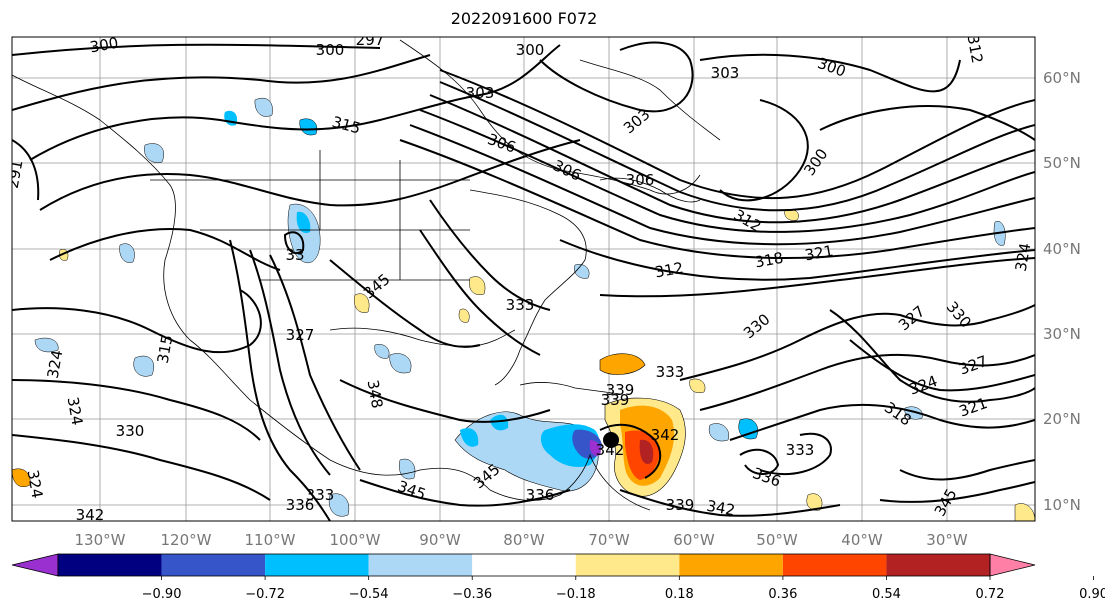  Describe the element at coordinates (782, 594) in the screenshot. I see `colorbar-tick-label: 0.36` at that location.